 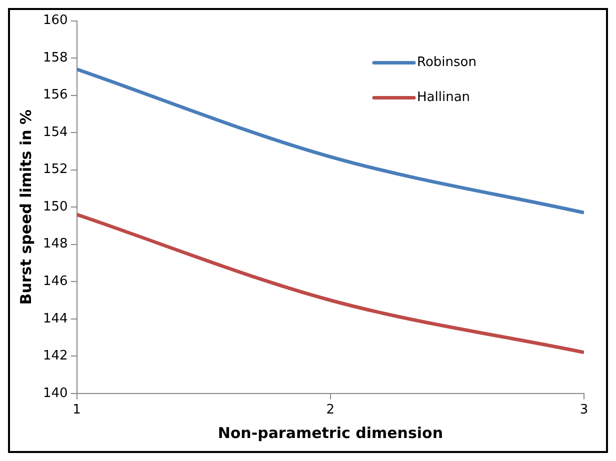 What do you see at coordinates (330, 433) in the screenshot?
I see `x-axis-title: Non-parametric dimension` at bounding box center [330, 433].